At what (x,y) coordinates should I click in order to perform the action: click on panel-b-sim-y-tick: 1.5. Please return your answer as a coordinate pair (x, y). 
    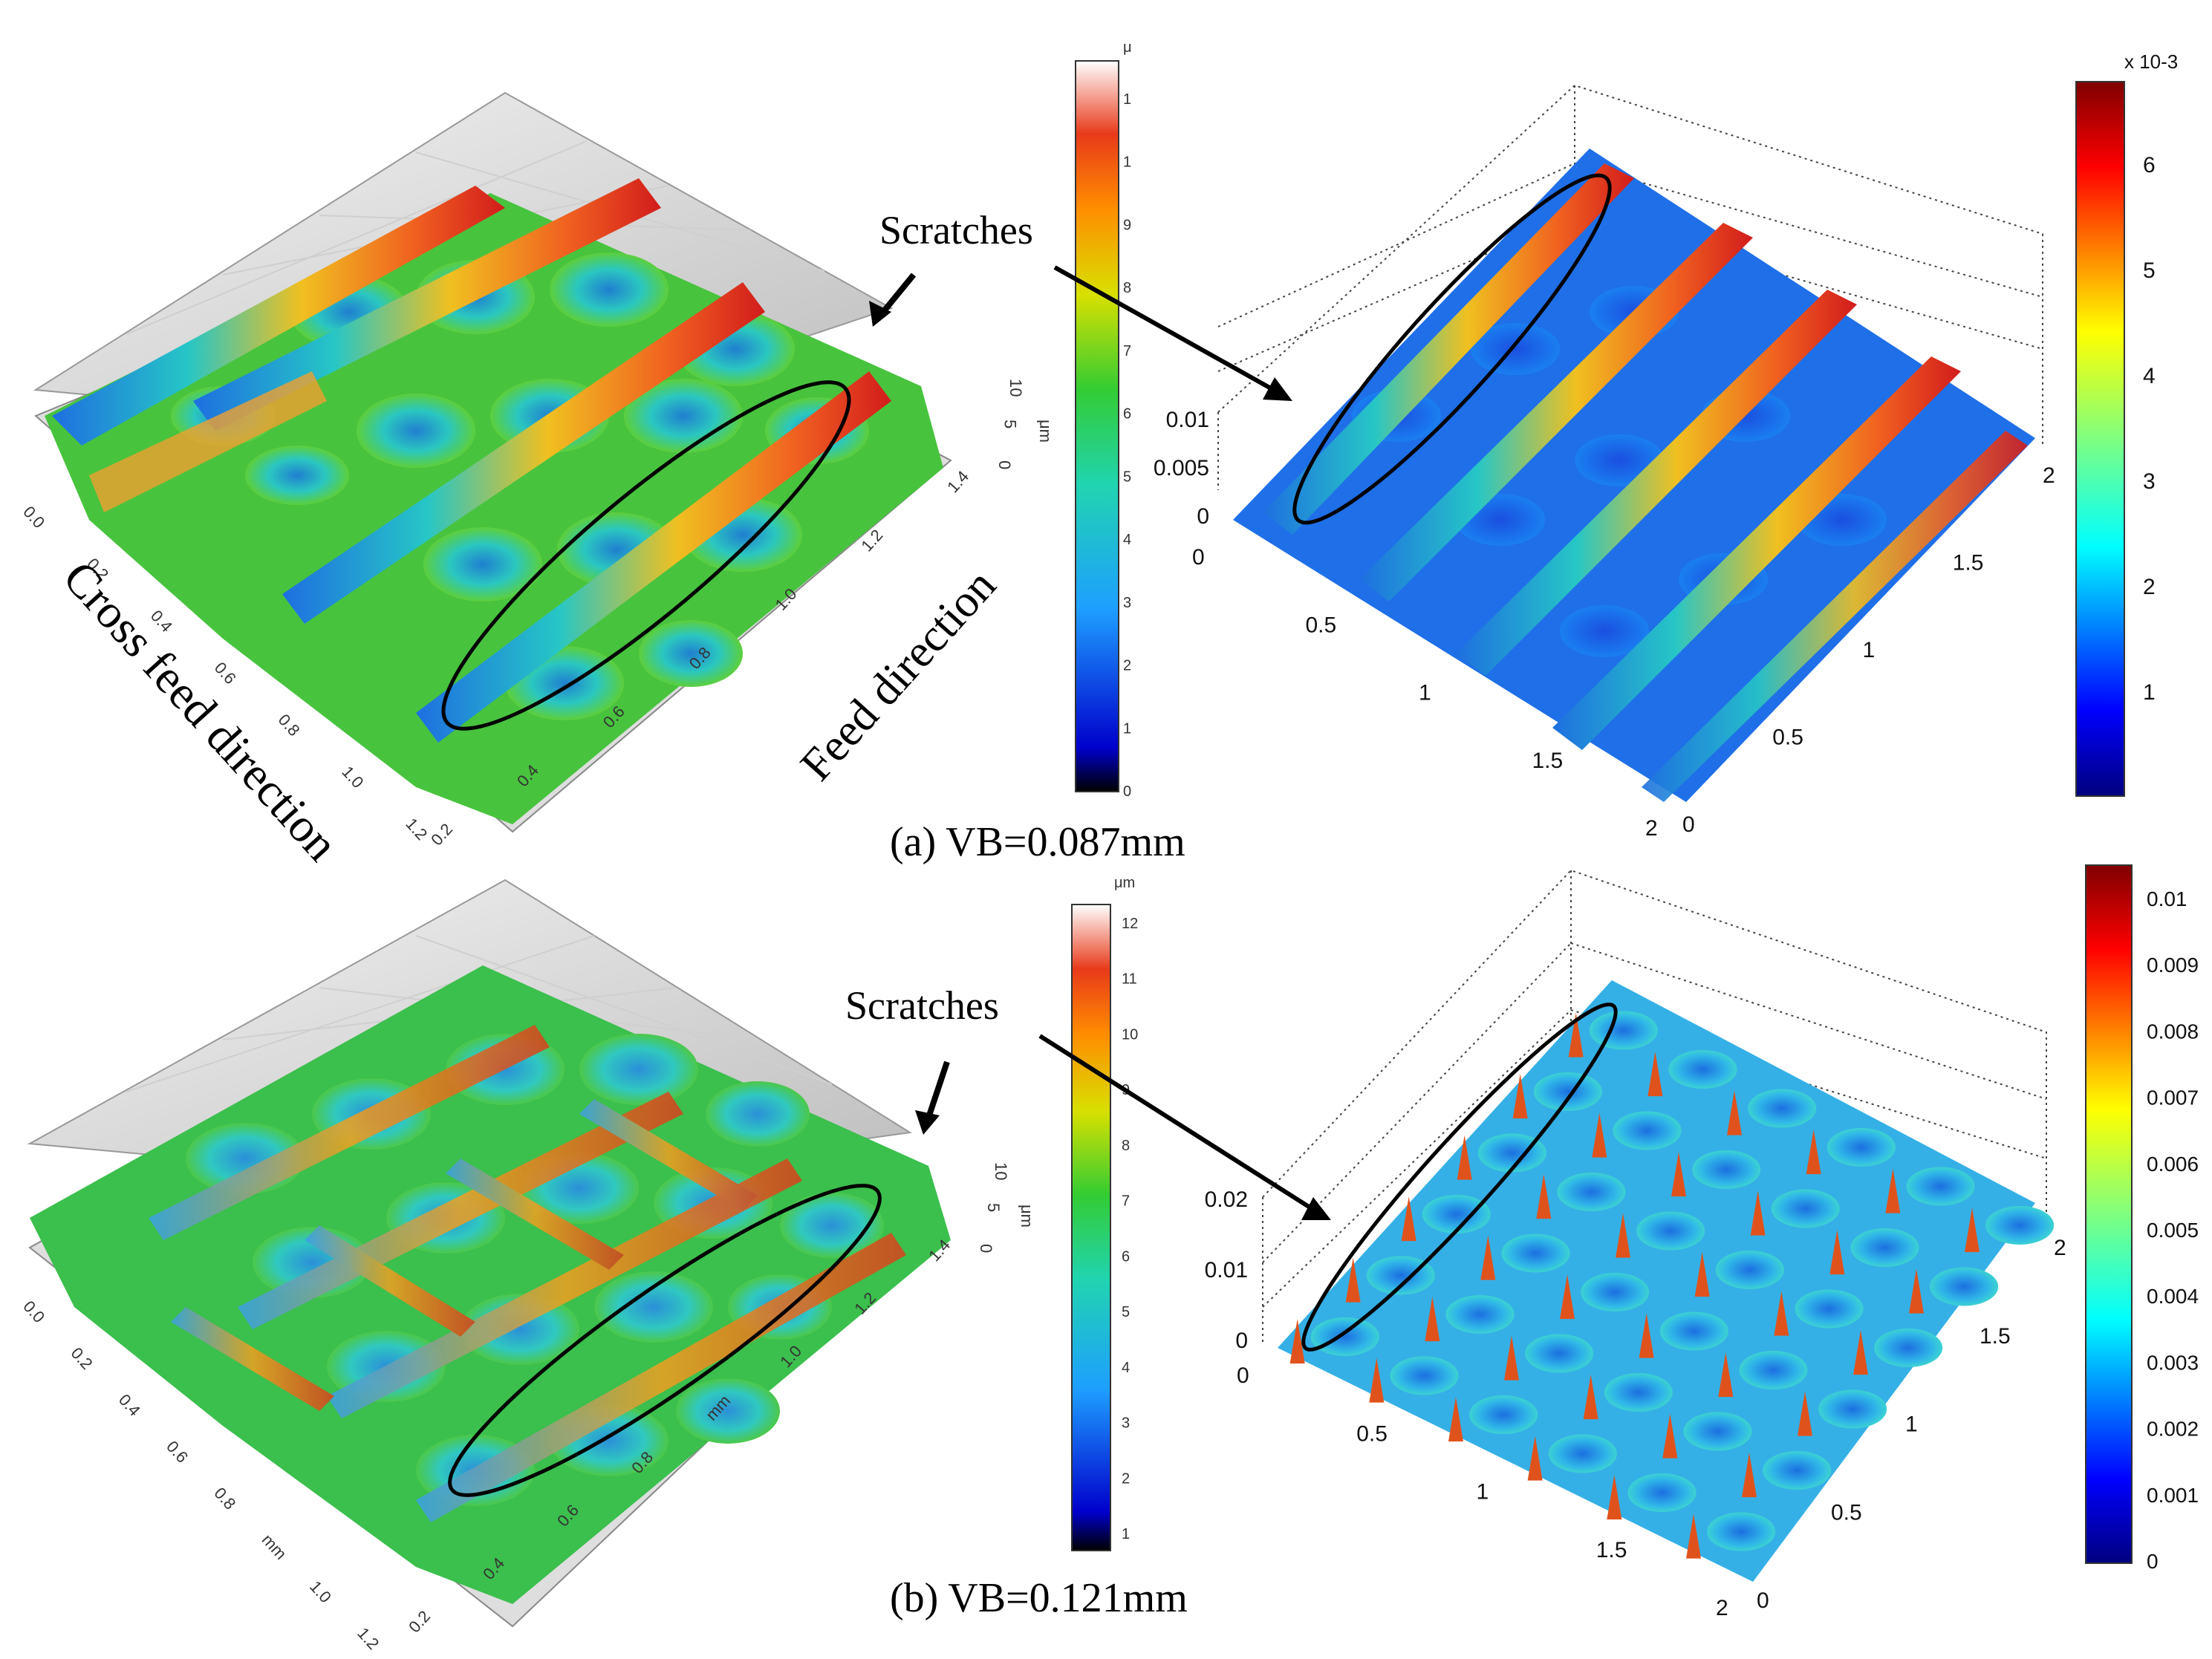
    Looking at the image, I should click on (1995, 1336).